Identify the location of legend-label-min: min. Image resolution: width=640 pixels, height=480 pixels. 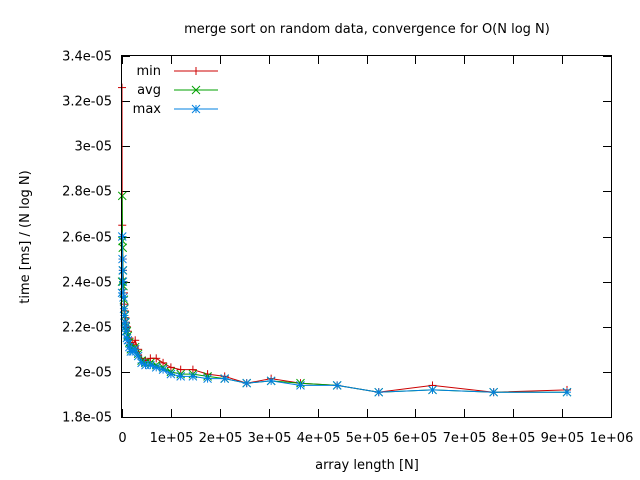
(148, 71).